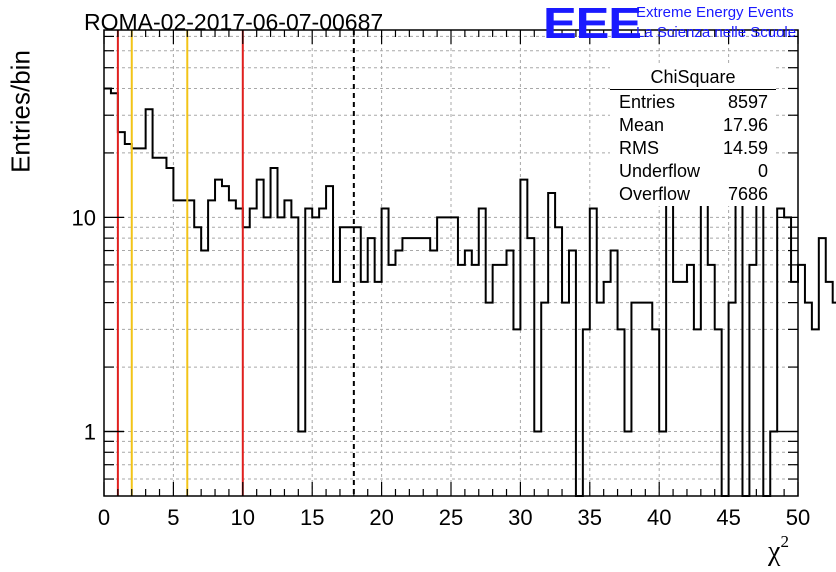  Describe the element at coordinates (590, 517) in the screenshot. I see `x-tick-label: 35` at that location.